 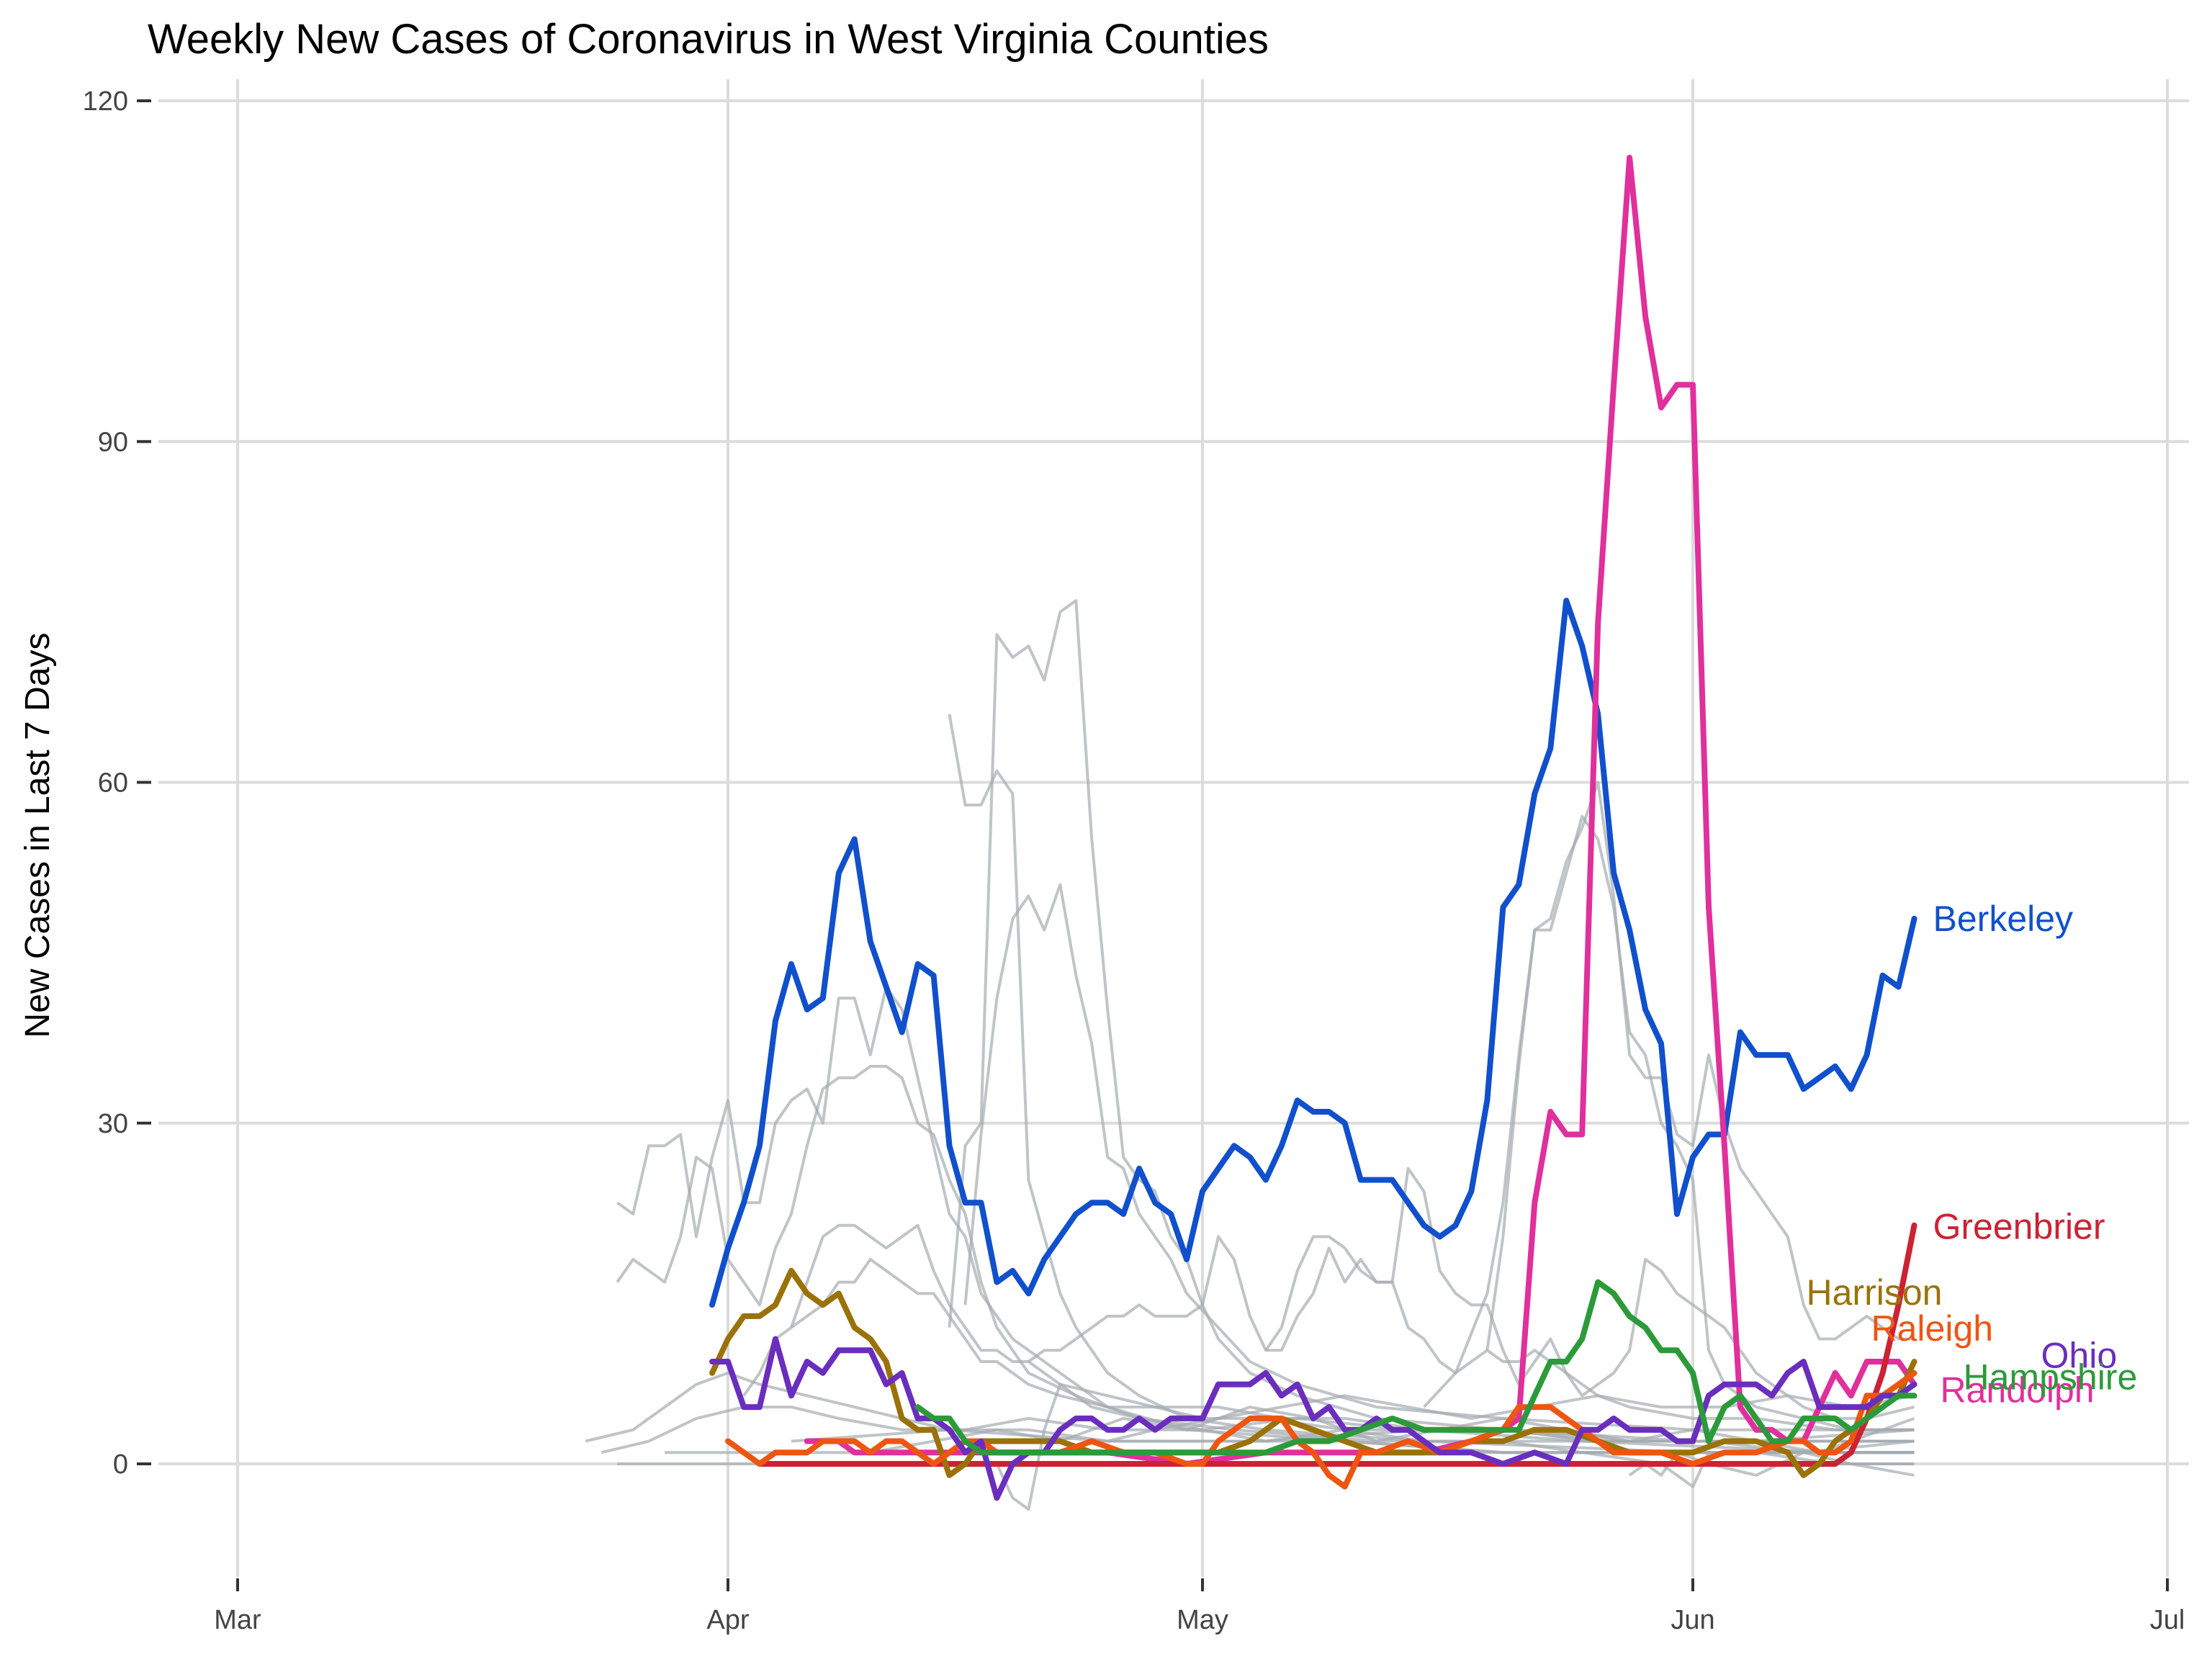 I want to click on series-line-ohio, so click(x=1313, y=1418).